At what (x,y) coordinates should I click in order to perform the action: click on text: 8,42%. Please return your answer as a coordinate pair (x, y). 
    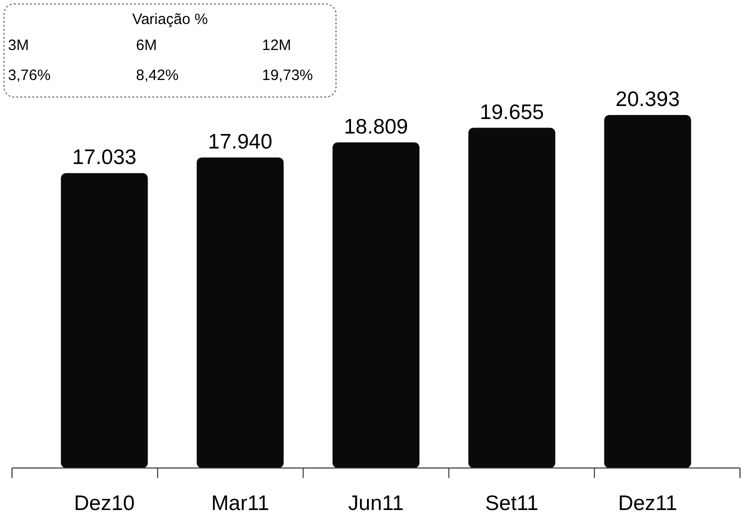
    Looking at the image, I should click on (157, 75).